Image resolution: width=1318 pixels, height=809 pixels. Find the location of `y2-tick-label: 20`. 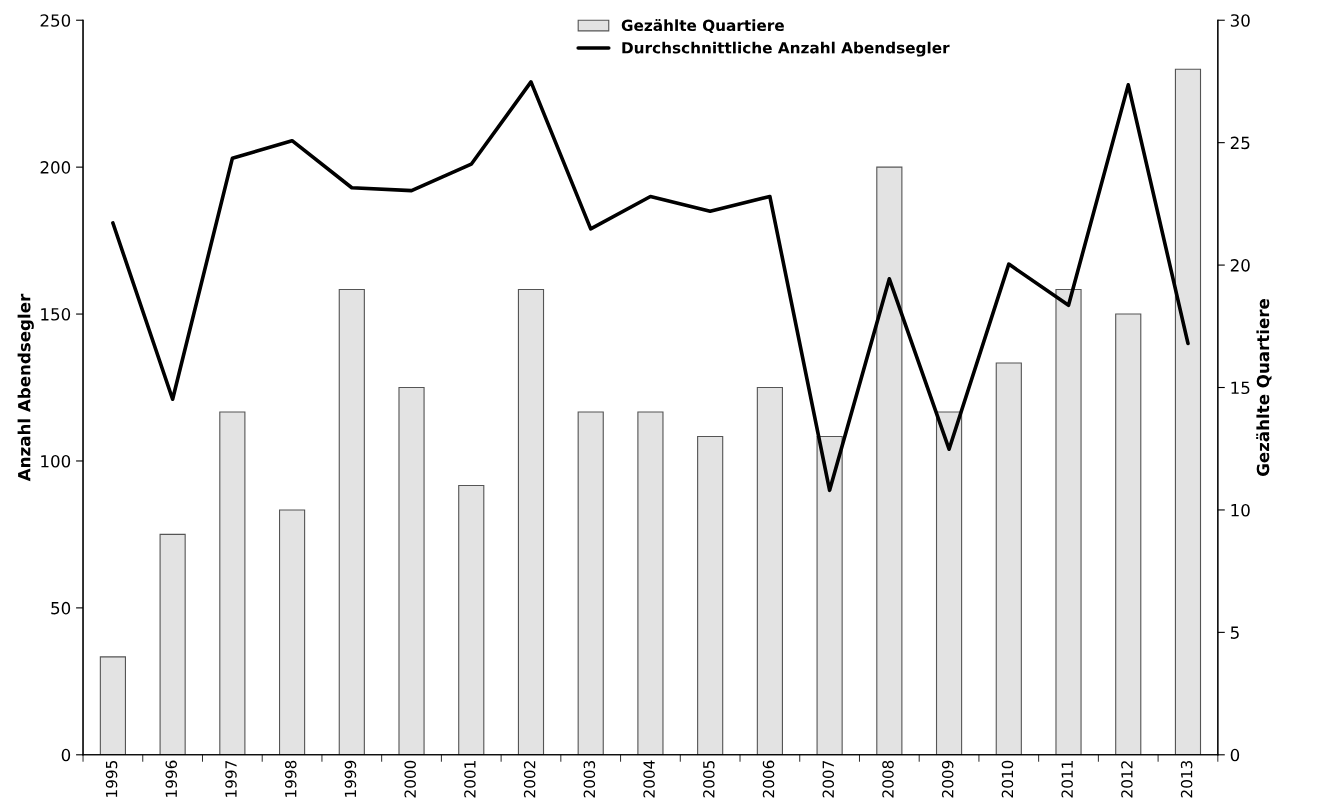

y2-tick-label: 20 is located at coordinates (1240, 265).